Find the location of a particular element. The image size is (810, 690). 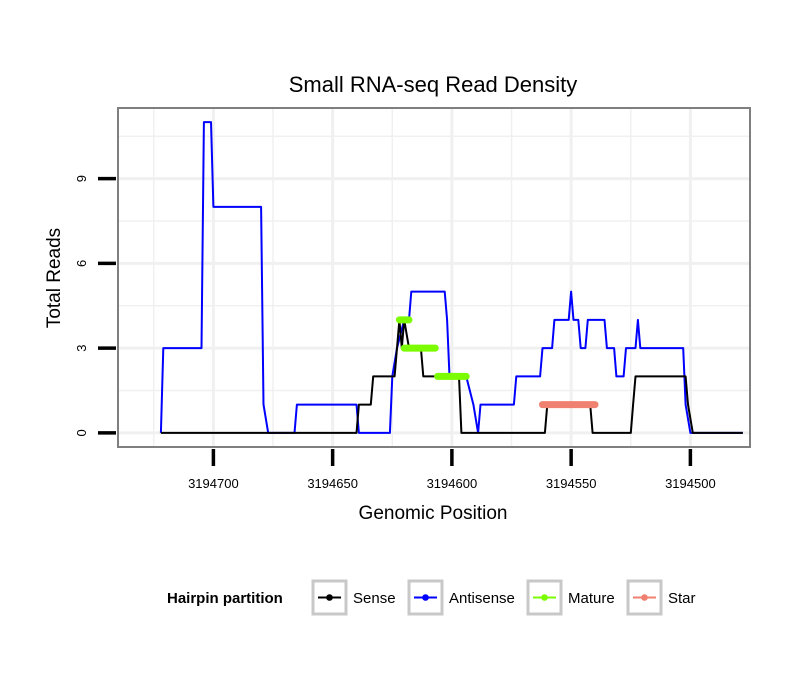

x-axis: 3194700 3194650 3194600 3194550 3194500 is located at coordinates (452, 470).